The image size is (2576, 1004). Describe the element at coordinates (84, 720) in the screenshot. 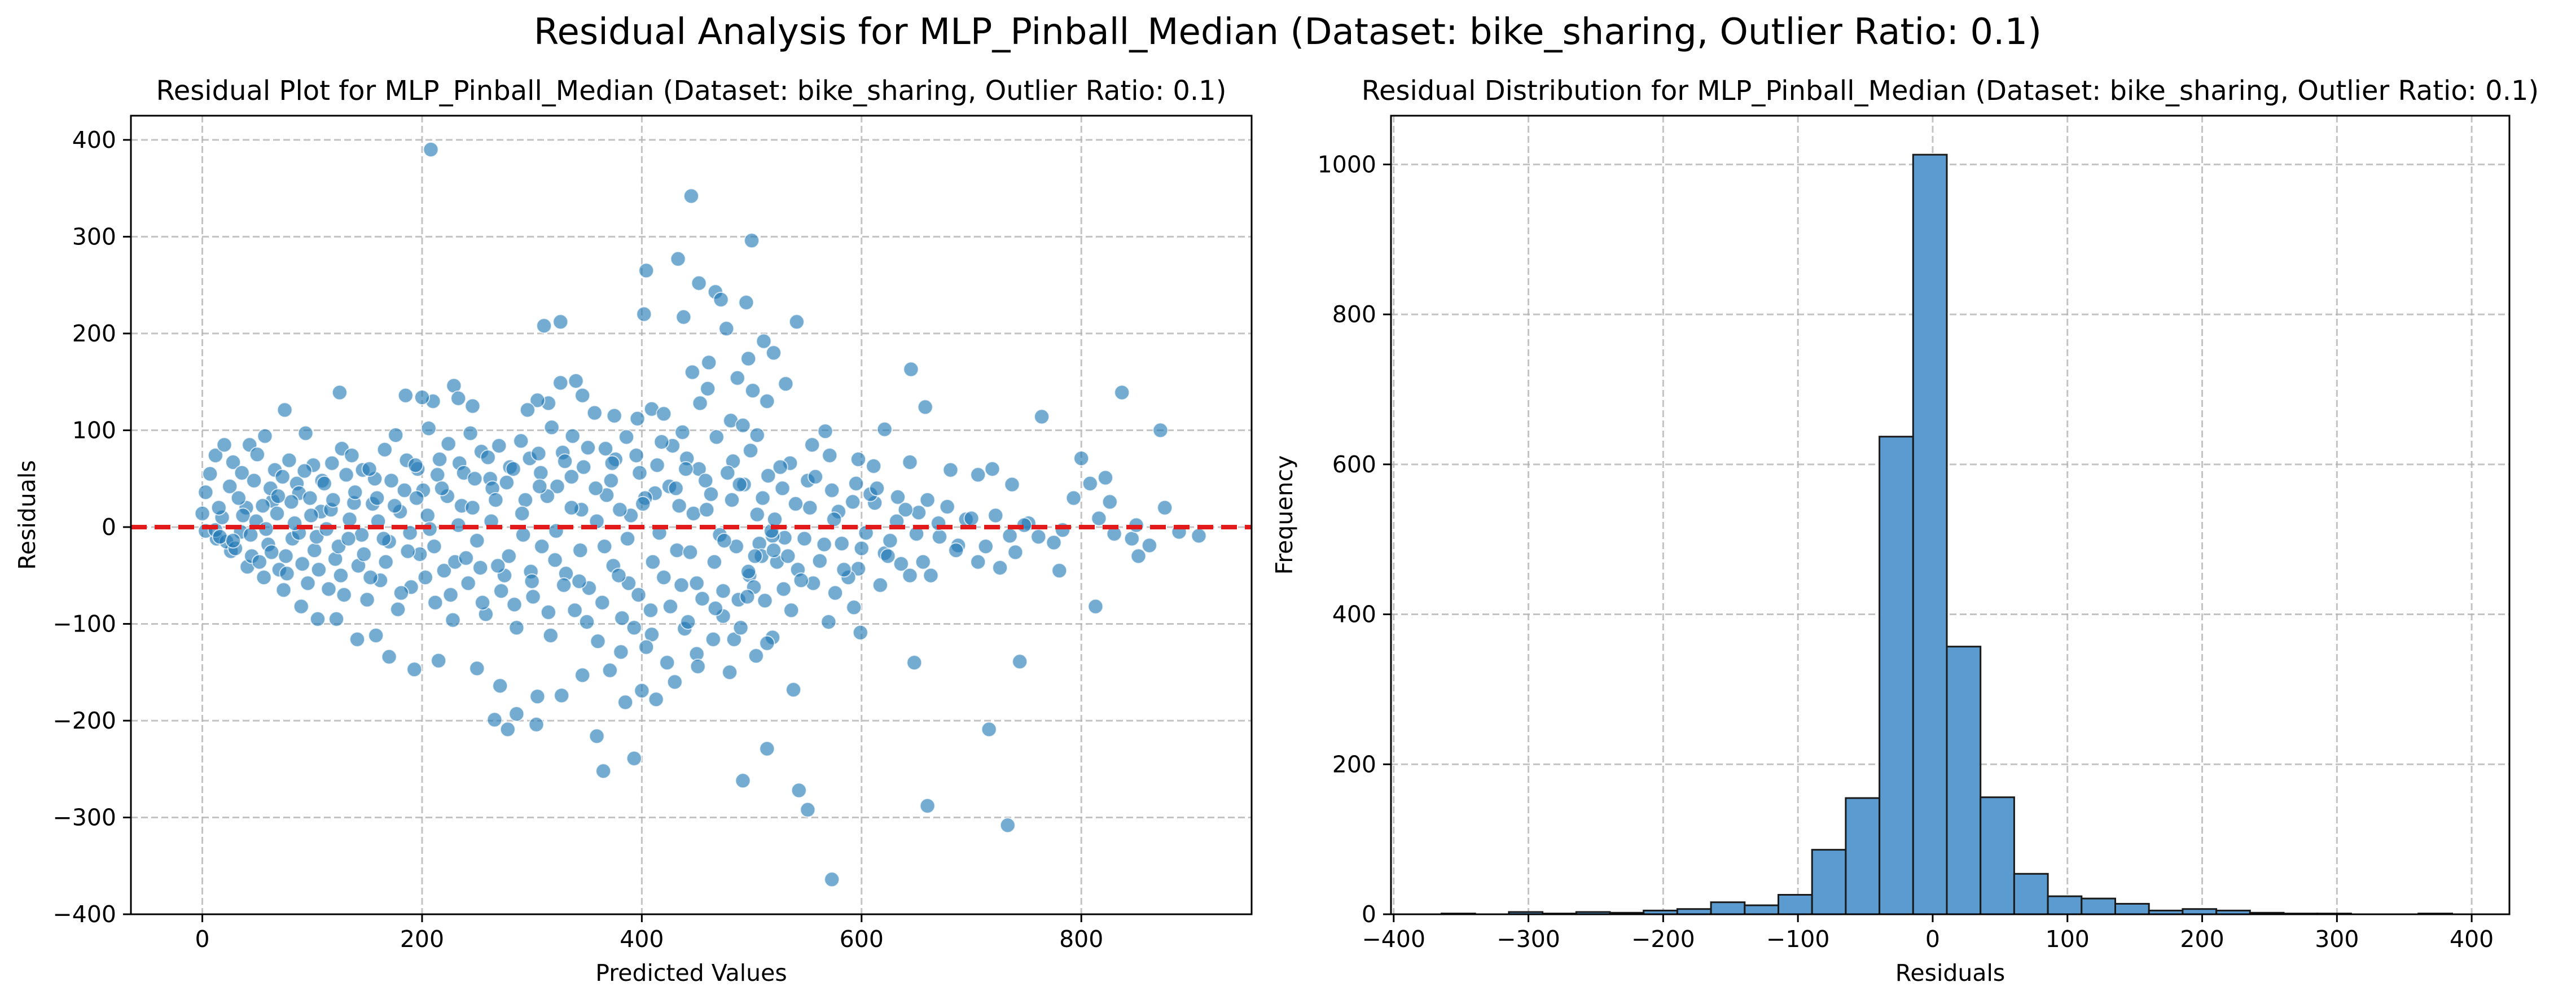

I see `y-tick-label: −200` at that location.